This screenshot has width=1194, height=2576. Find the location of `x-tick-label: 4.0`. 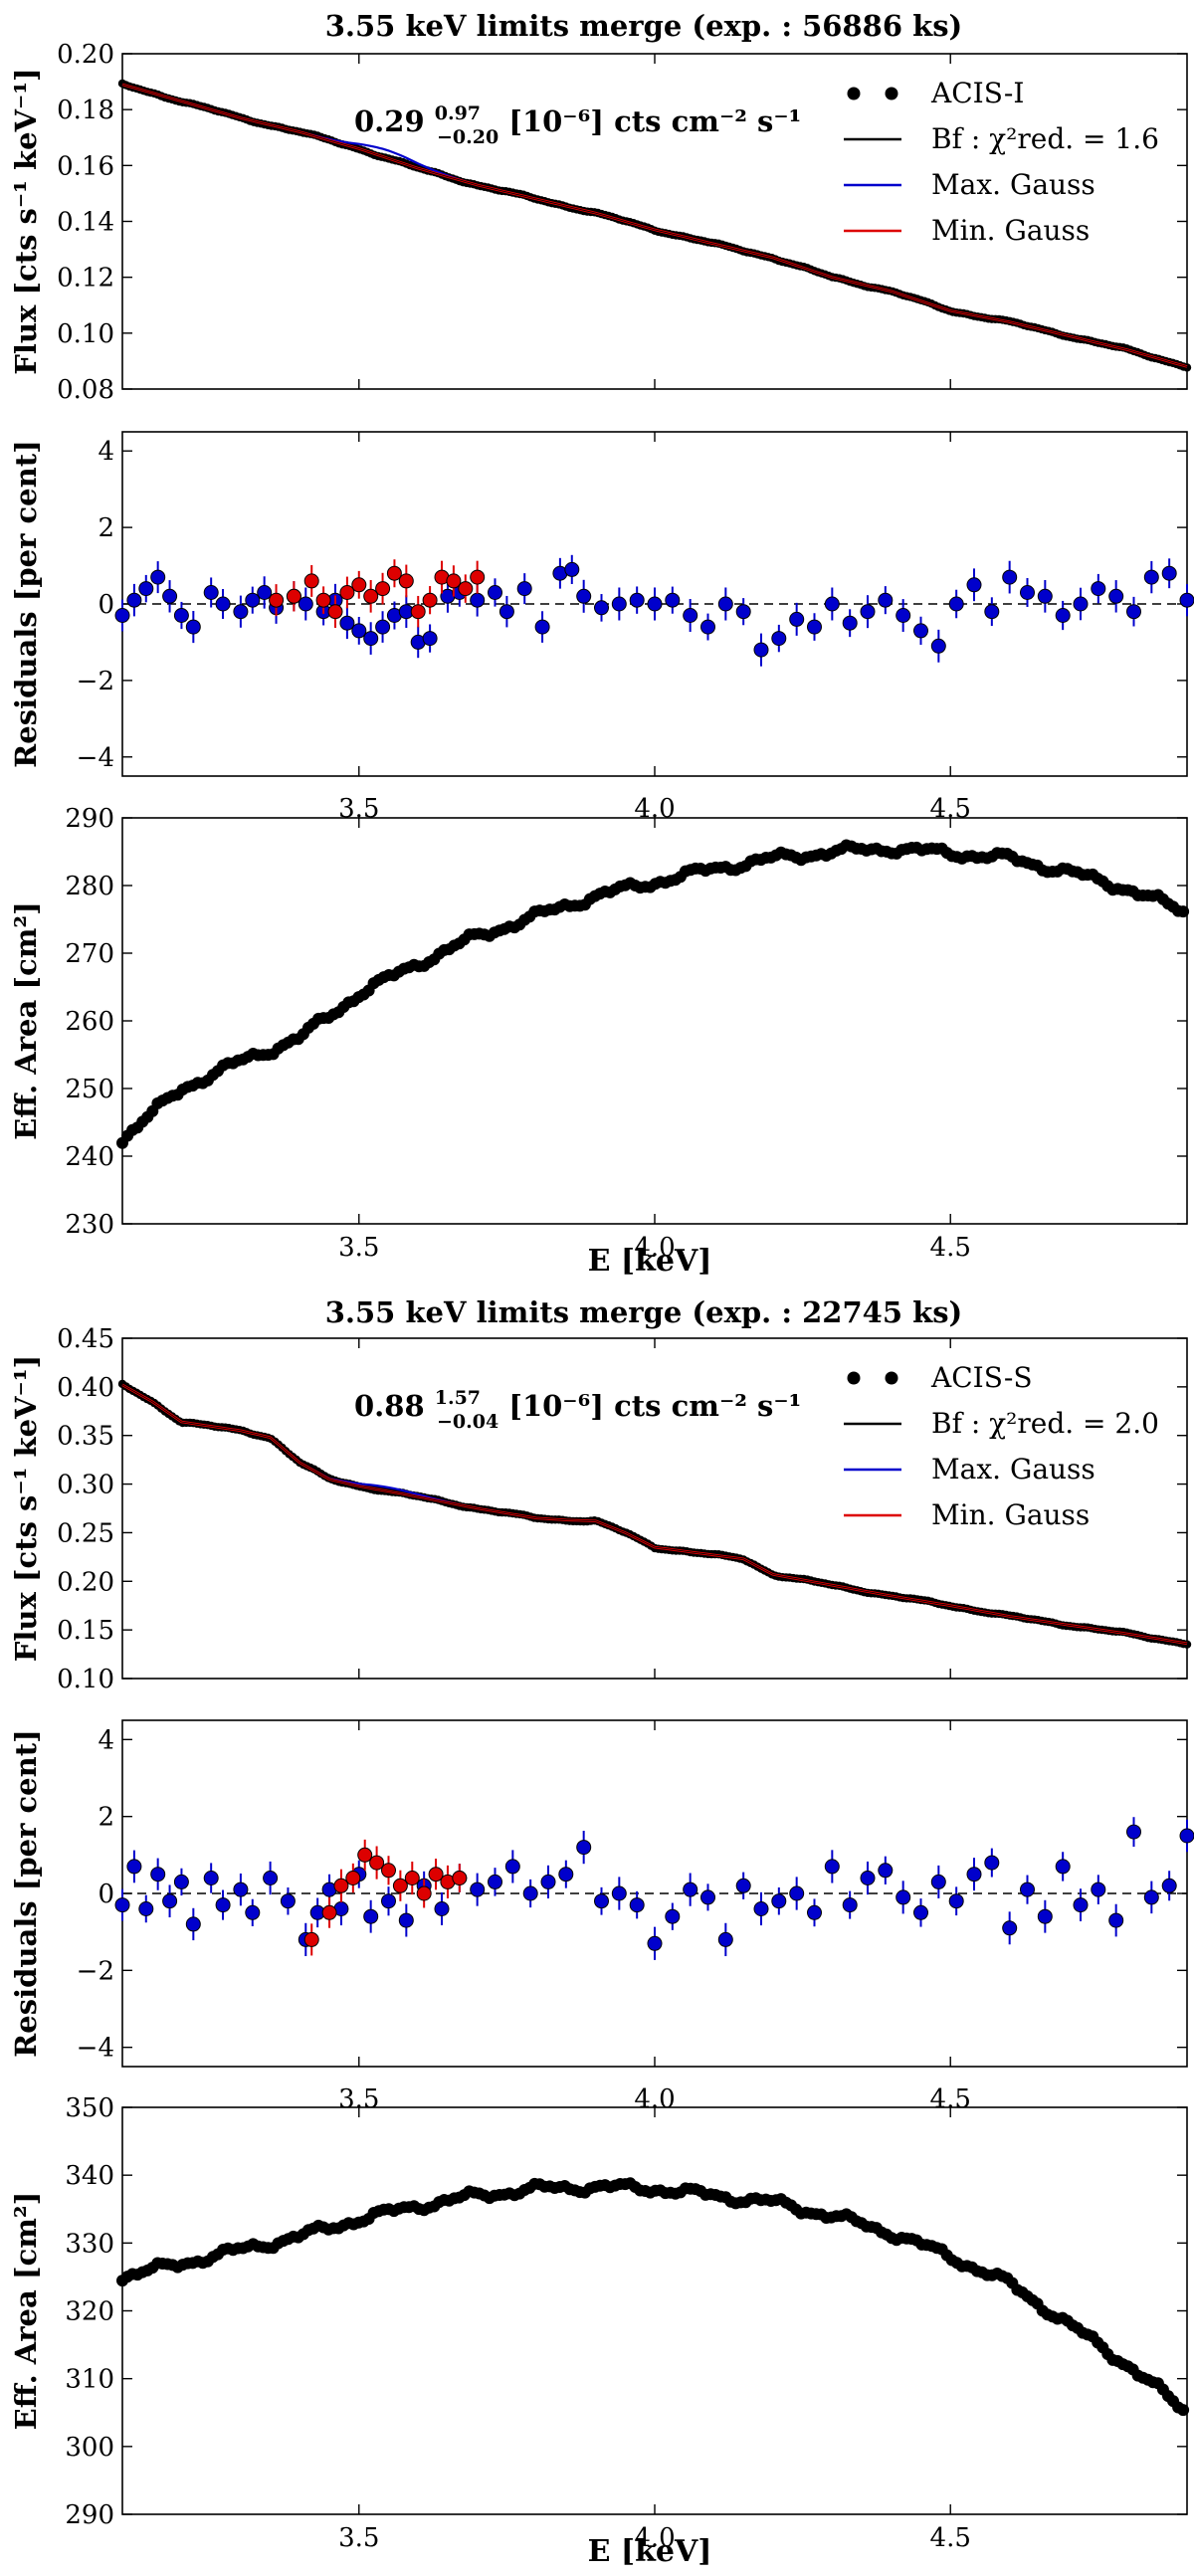

x-tick-label: 4.0 is located at coordinates (654, 2538).